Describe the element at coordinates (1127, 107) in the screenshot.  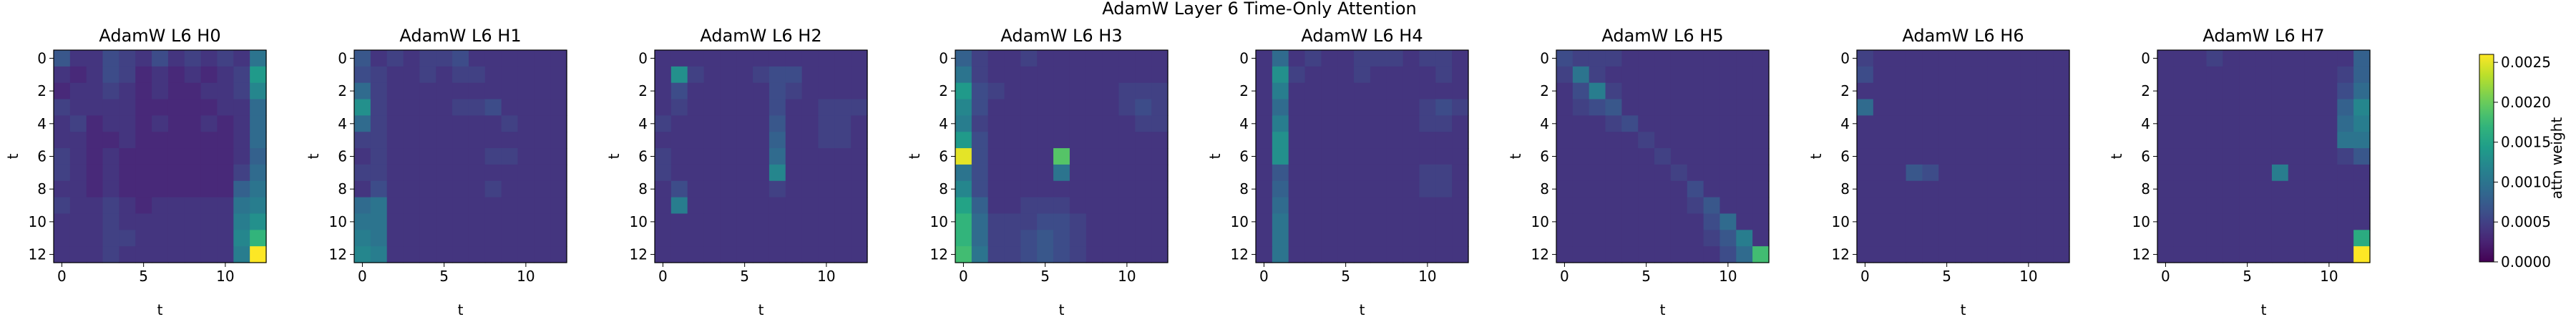
I see `heatmap-cell-r3-c10` at that location.